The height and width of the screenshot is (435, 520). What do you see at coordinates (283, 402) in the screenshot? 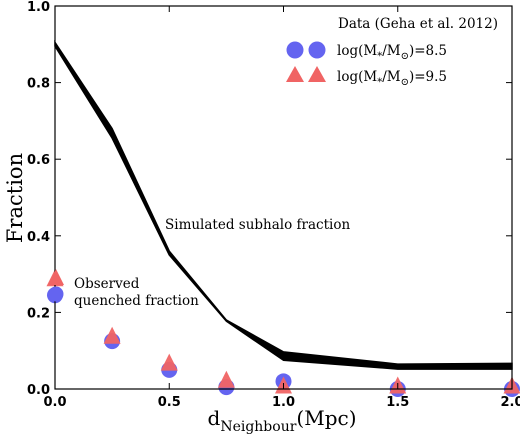
I see `x-tick-label-2: 1.0` at bounding box center [283, 402].